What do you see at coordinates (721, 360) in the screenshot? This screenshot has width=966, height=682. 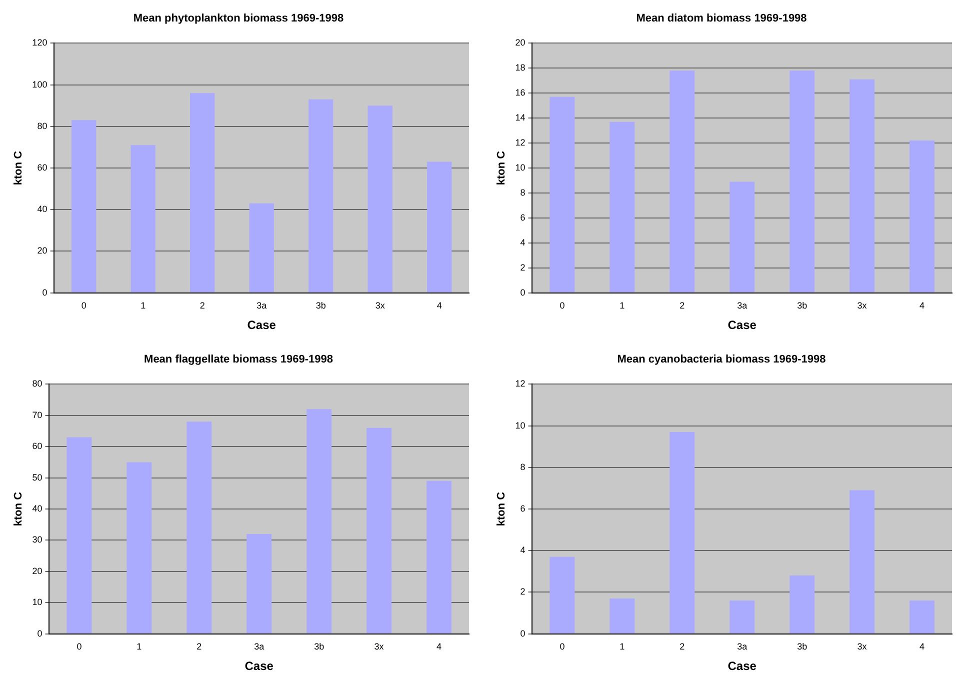 I see `chart-title: Mean cyanobacteria biomass 1969-1998` at bounding box center [721, 360].